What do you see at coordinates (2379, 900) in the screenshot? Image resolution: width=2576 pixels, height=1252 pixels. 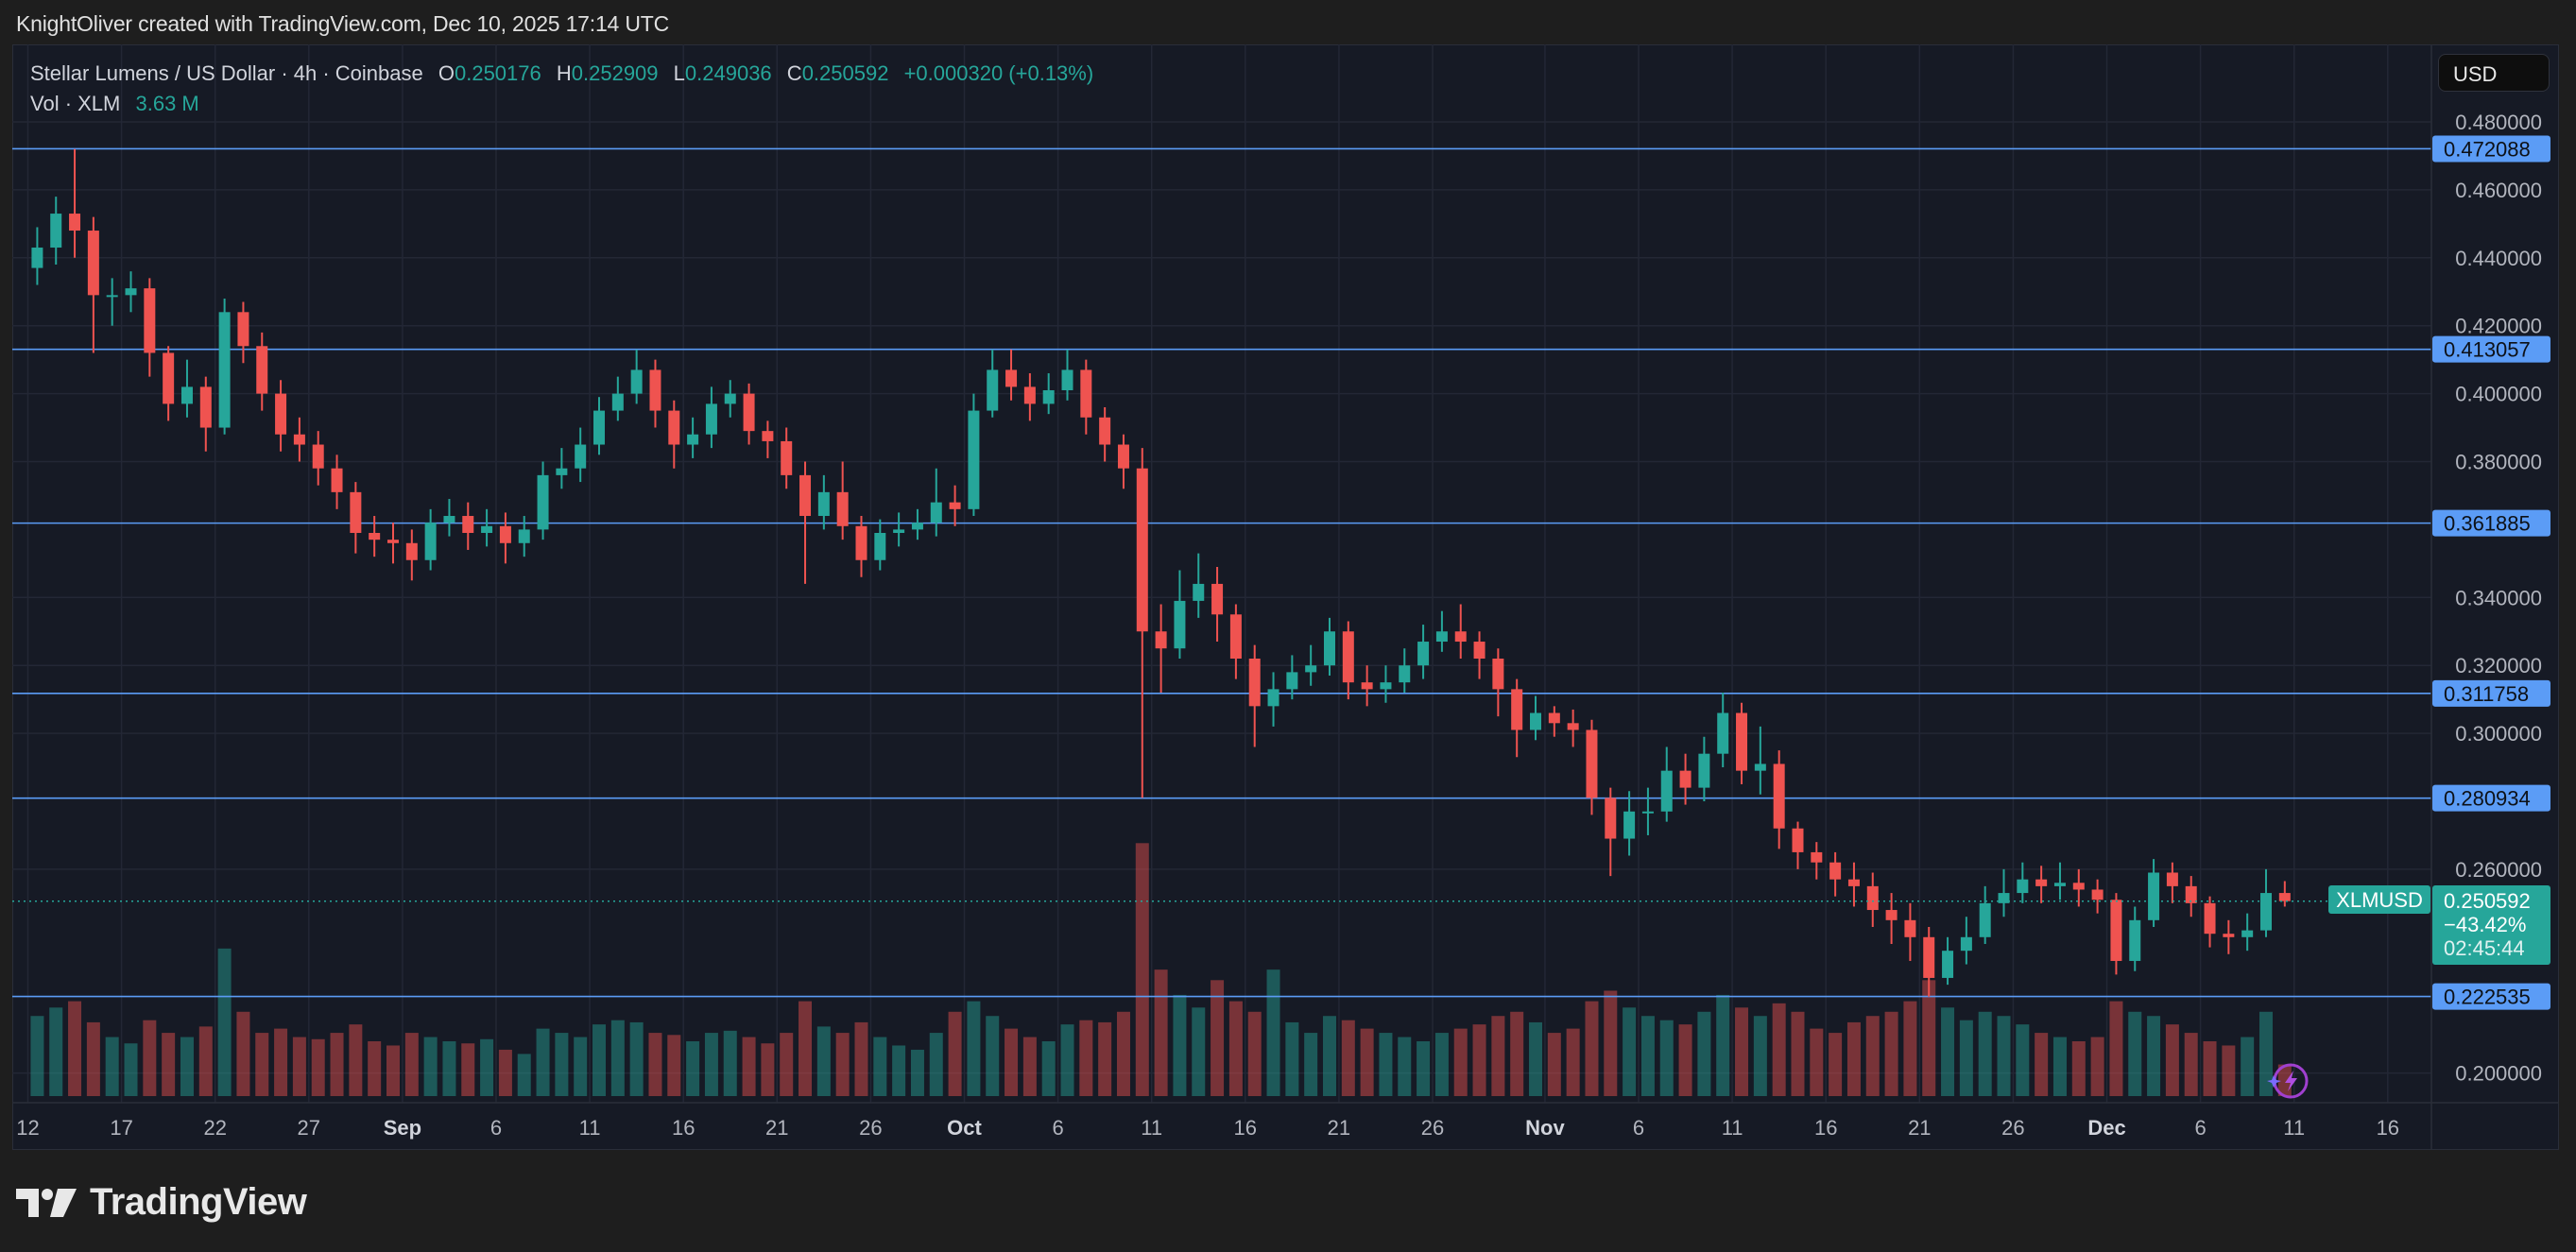 I see `symbol-tag-text: XLMUSD` at bounding box center [2379, 900].